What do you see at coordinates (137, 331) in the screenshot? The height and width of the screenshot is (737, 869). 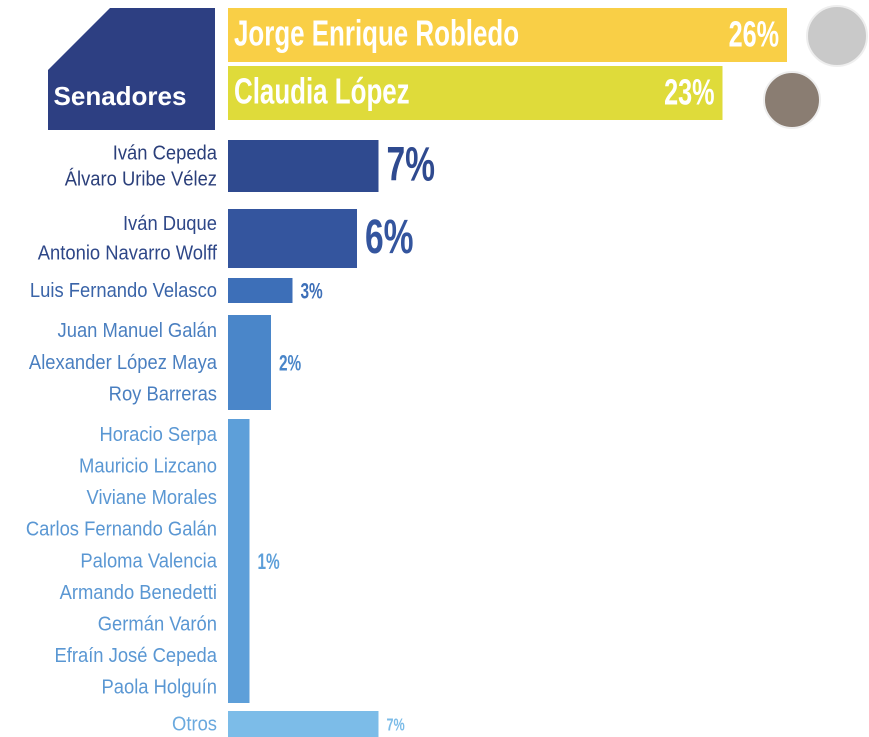 I see `bar-name: Juan Manuel Galán` at bounding box center [137, 331].